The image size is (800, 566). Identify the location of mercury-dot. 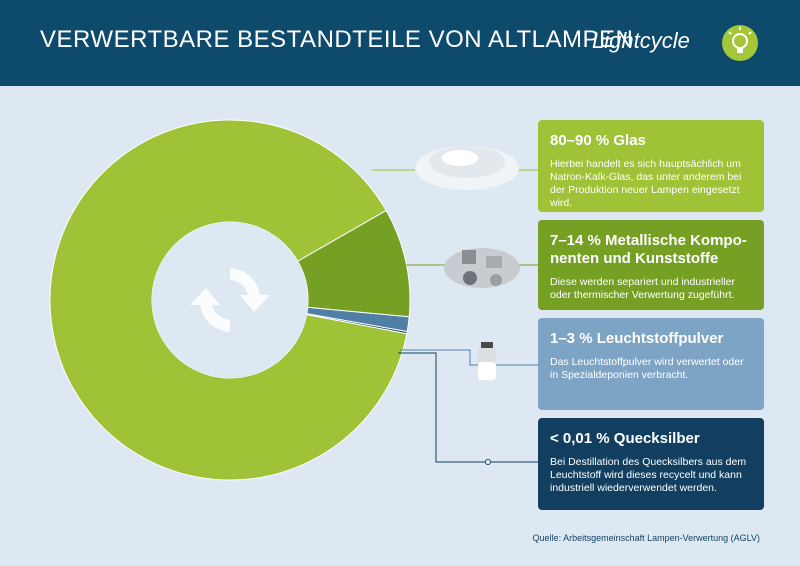
(488, 462).